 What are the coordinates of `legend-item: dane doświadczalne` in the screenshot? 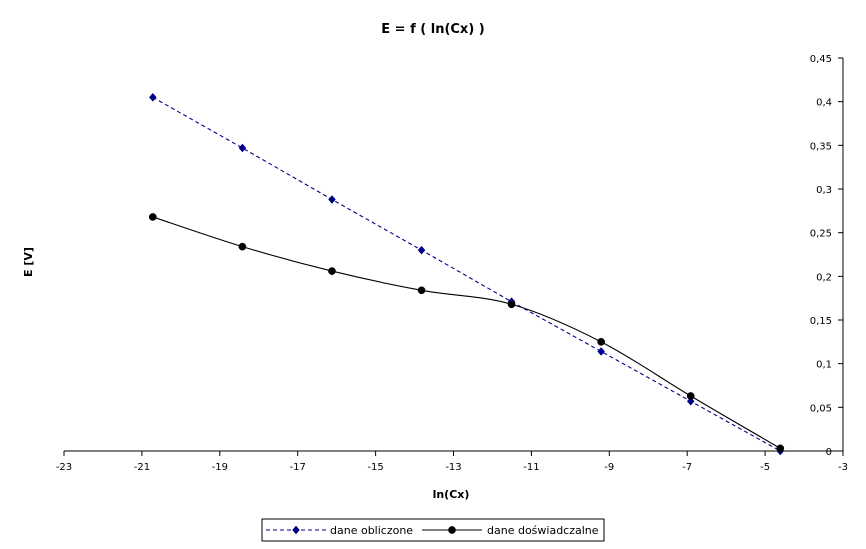 It's located at (510, 530).